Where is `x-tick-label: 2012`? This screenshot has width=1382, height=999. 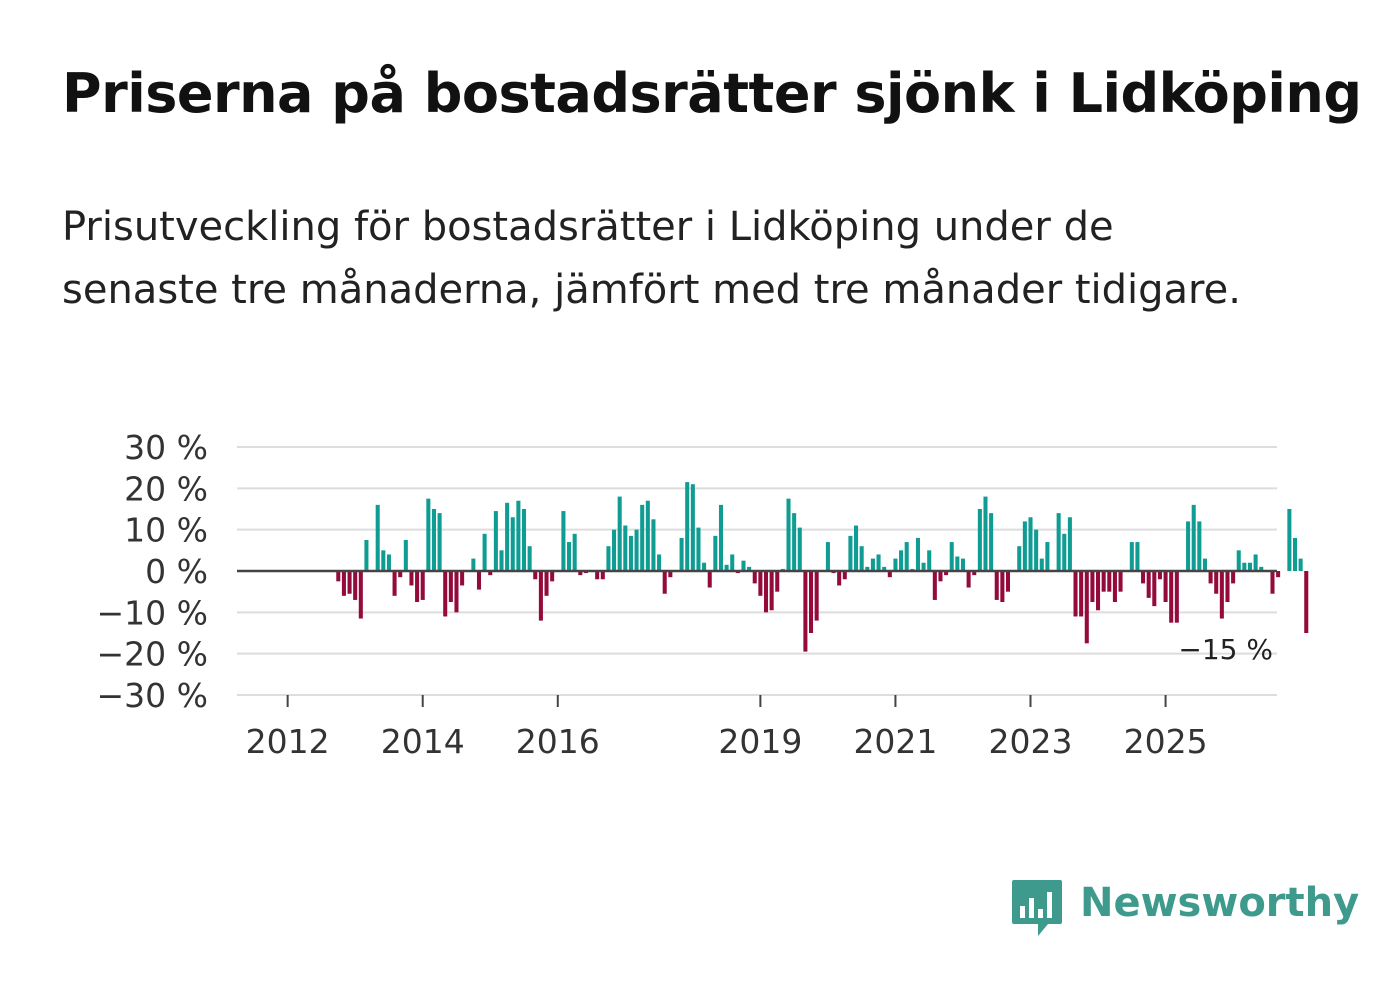
x-tick-label: 2012 is located at coordinates (288, 741).